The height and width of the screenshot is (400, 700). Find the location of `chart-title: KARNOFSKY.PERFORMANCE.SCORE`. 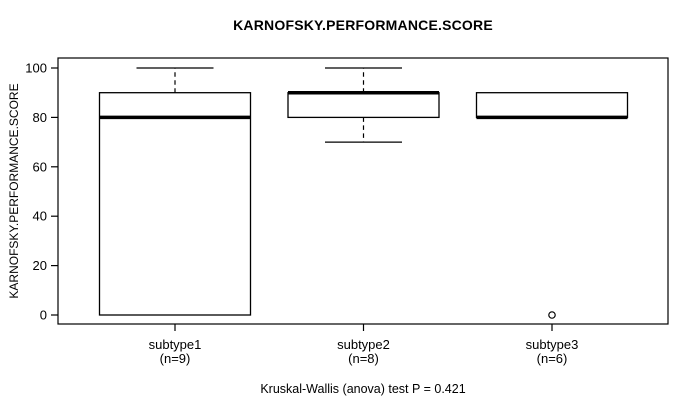

chart-title: KARNOFSKY.PERFORMANCE.SCORE is located at coordinates (363, 25).